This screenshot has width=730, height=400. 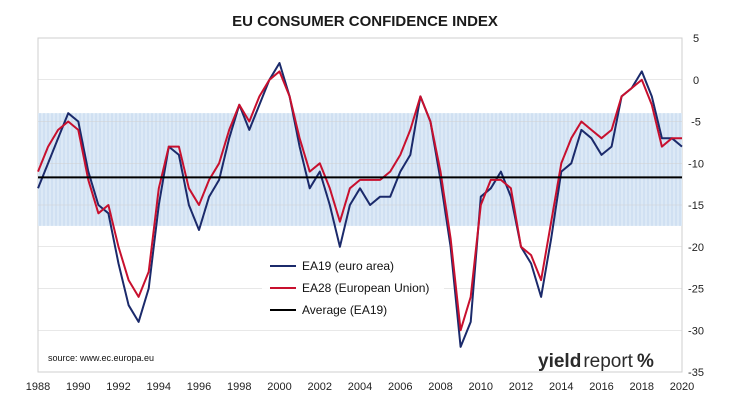 What do you see at coordinates (696, 81) in the screenshot?
I see `y-tick-label: 0` at bounding box center [696, 81].